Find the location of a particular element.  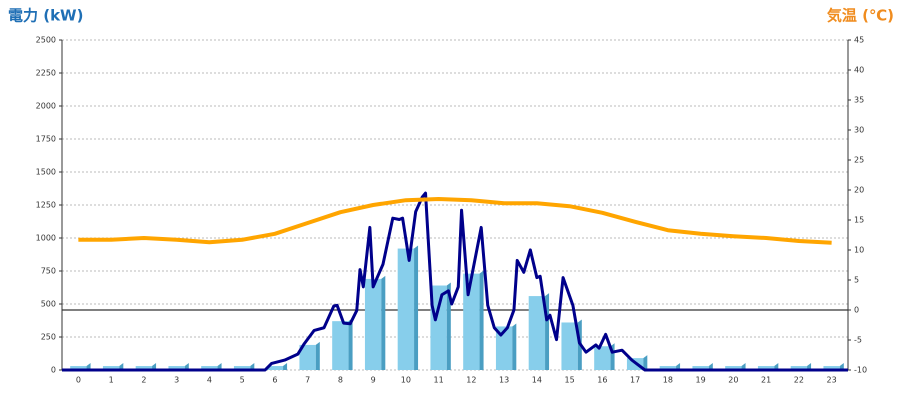

x-tick-label: 13 is located at coordinates (504, 380).